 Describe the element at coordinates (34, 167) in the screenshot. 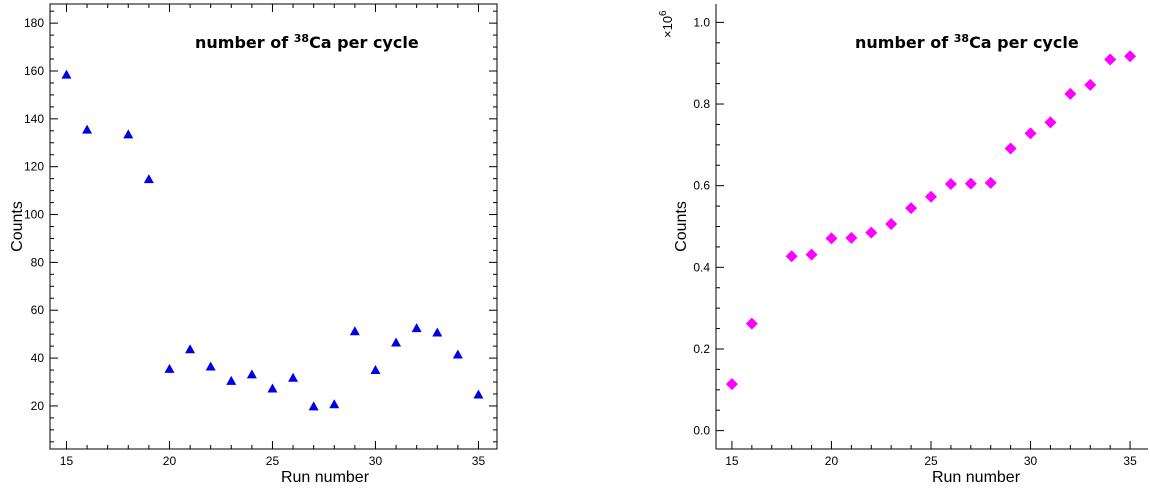

I see `y-tick-label: 120` at that location.